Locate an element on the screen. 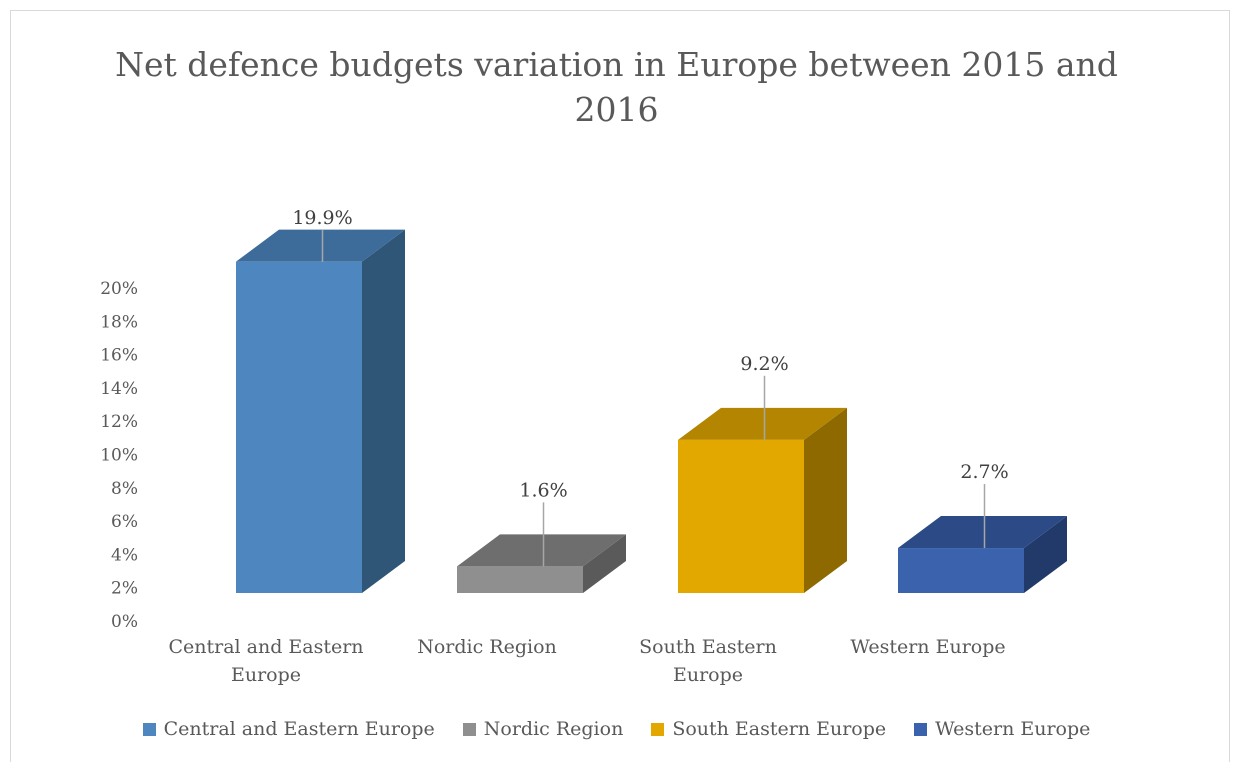  y-tick-label: 6% is located at coordinates (124, 522).